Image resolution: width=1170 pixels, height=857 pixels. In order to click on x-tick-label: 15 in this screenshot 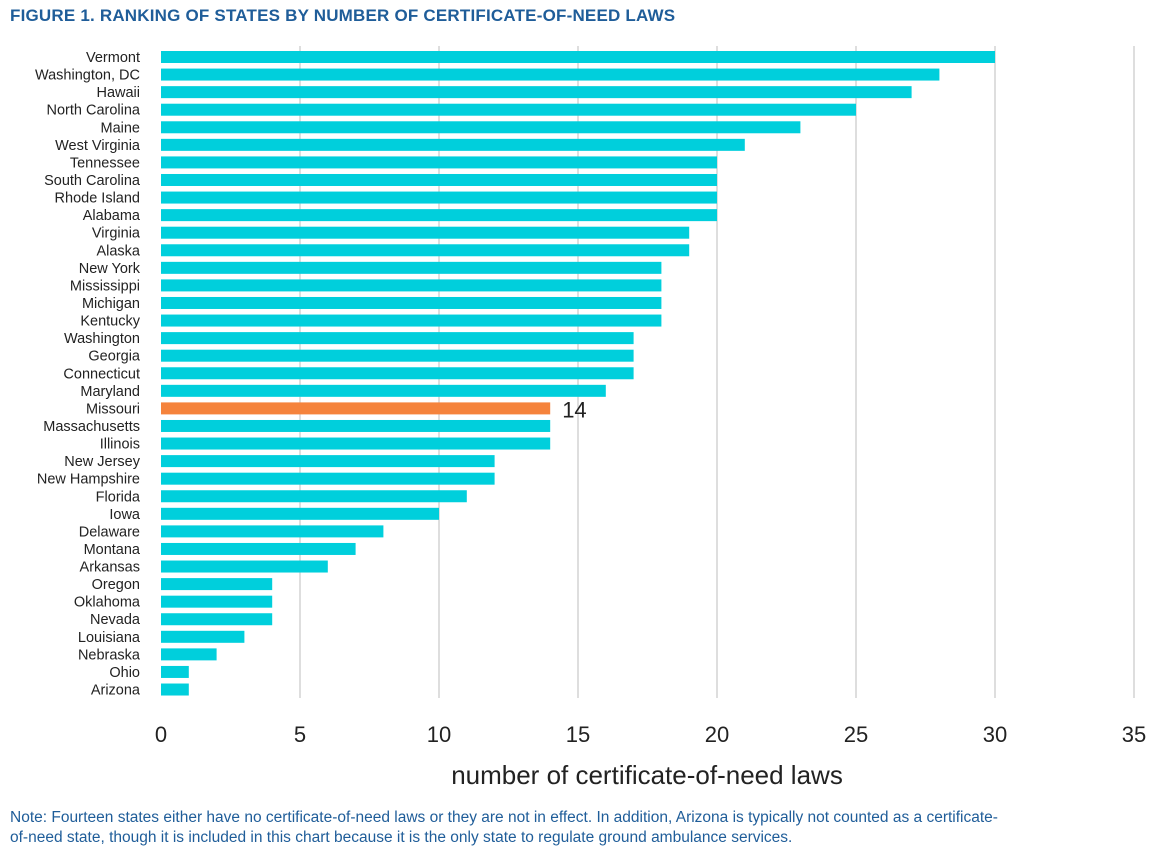, I will do `click(578, 734)`.